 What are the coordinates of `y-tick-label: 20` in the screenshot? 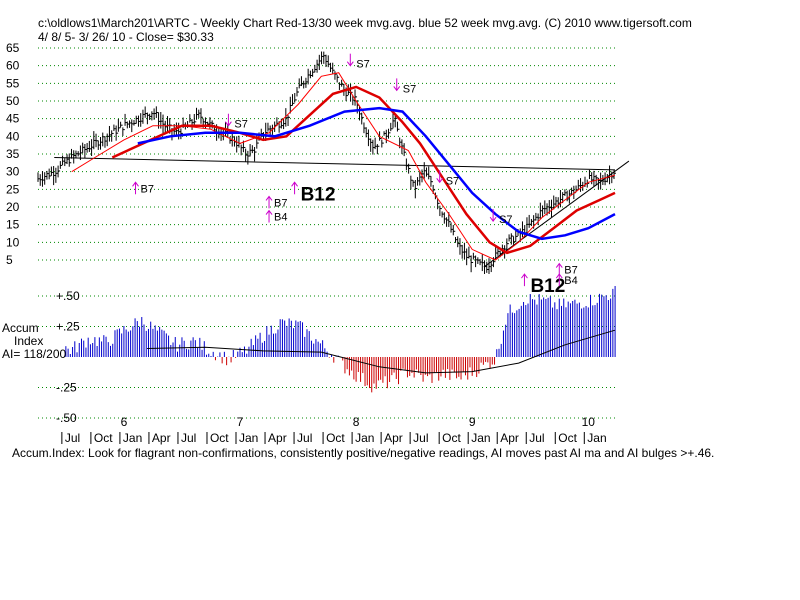 It's located at (13, 207).